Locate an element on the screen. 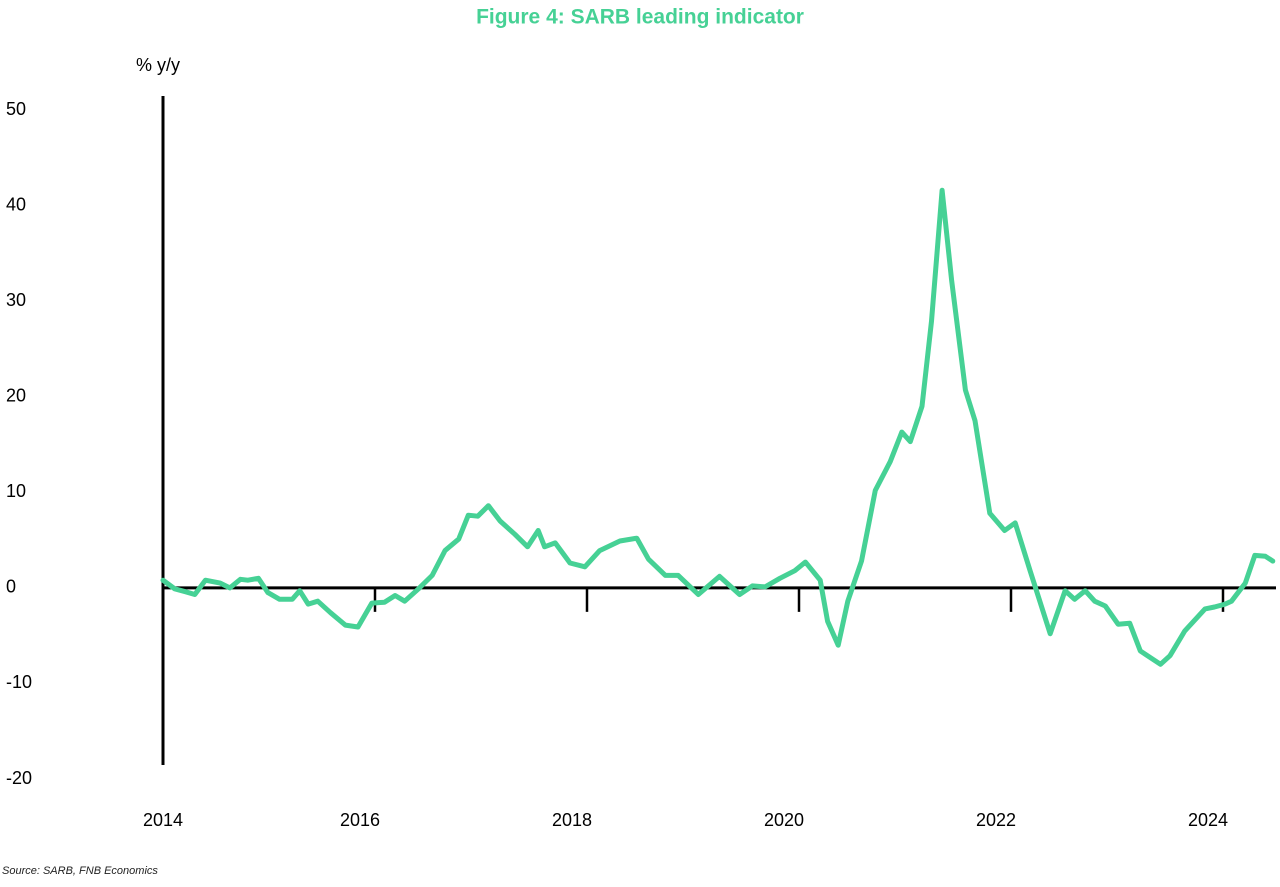 This screenshot has width=1280, height=887. y-axis-label: % y/y is located at coordinates (158, 65).